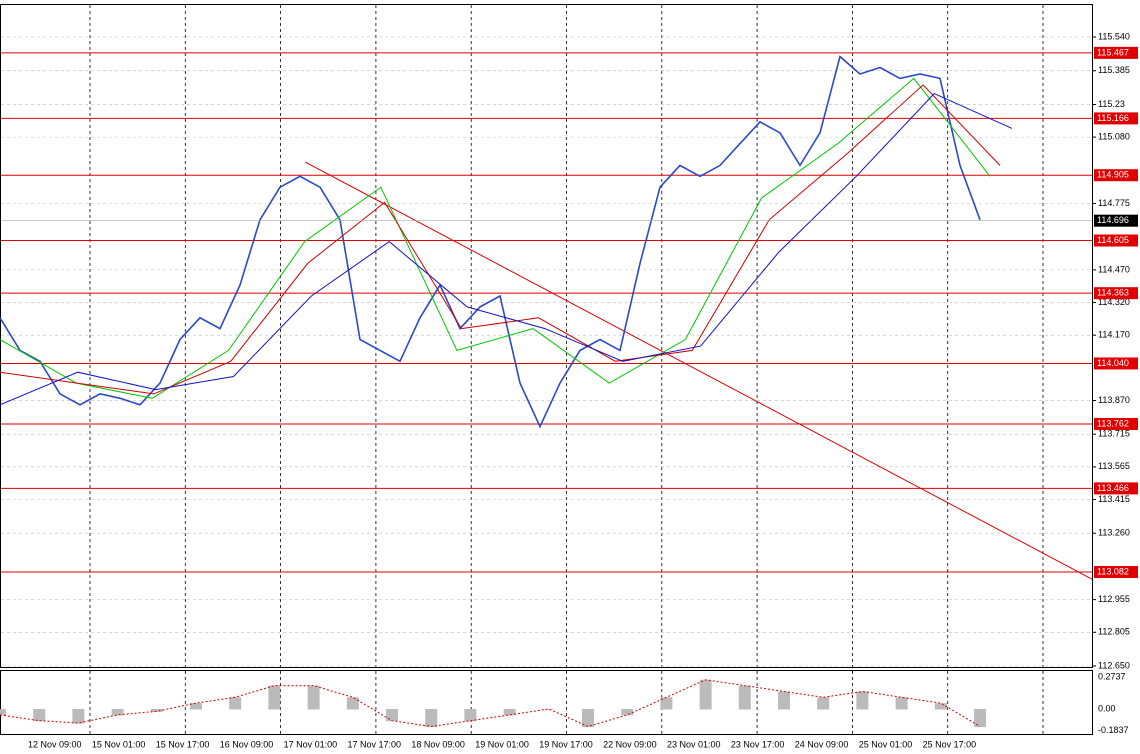 This screenshot has width=1140, height=754. What do you see at coordinates (375, 744) in the screenshot?
I see `x-tick-label: 17 Nov 17:00` at bounding box center [375, 744].